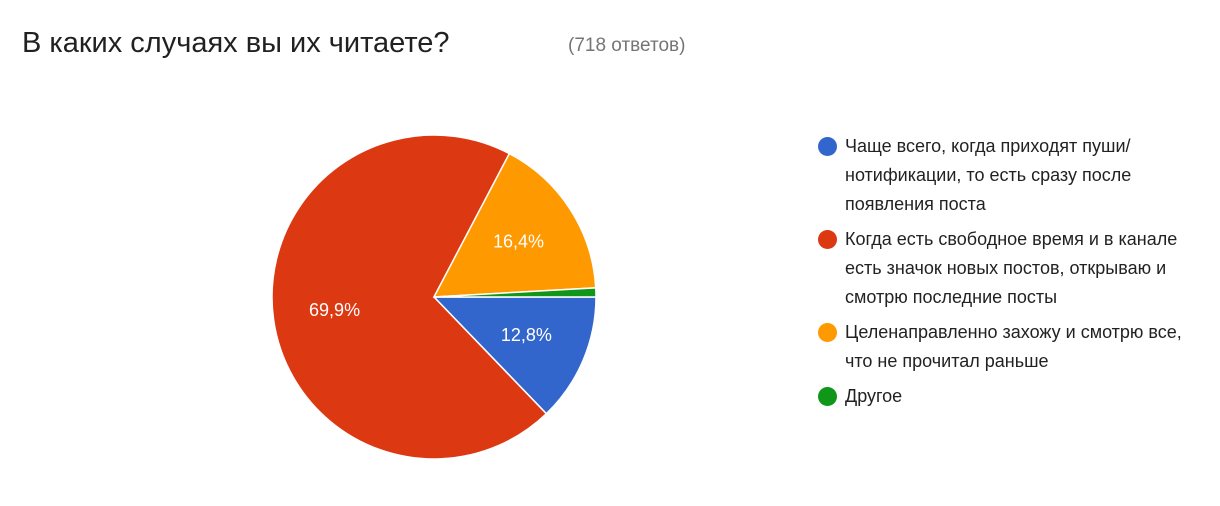 The width and height of the screenshot is (1220, 506). What do you see at coordinates (1013, 396) in the screenshot?
I see `legend-item: Другое` at bounding box center [1013, 396].